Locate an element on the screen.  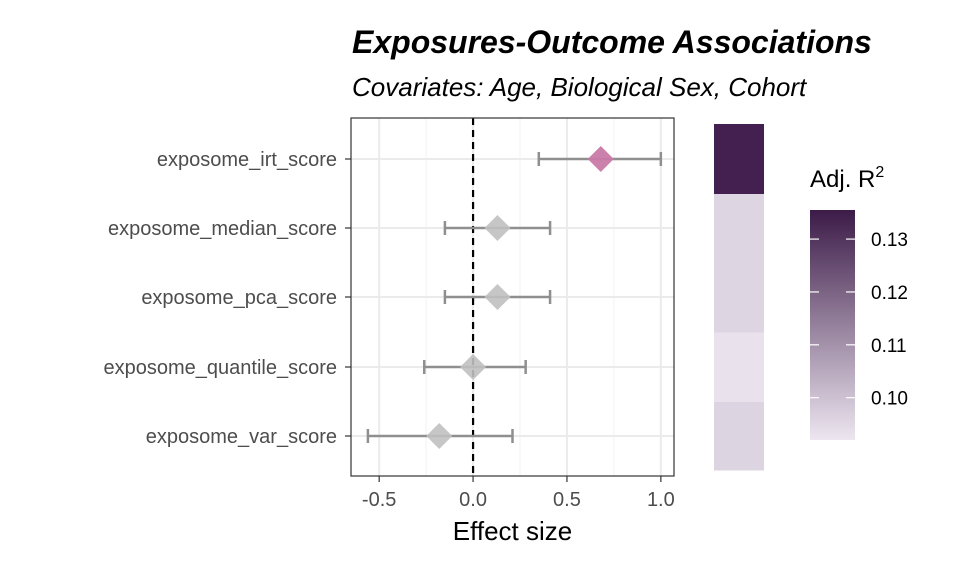
colorbar-label: 0.10 is located at coordinates (889, 399).